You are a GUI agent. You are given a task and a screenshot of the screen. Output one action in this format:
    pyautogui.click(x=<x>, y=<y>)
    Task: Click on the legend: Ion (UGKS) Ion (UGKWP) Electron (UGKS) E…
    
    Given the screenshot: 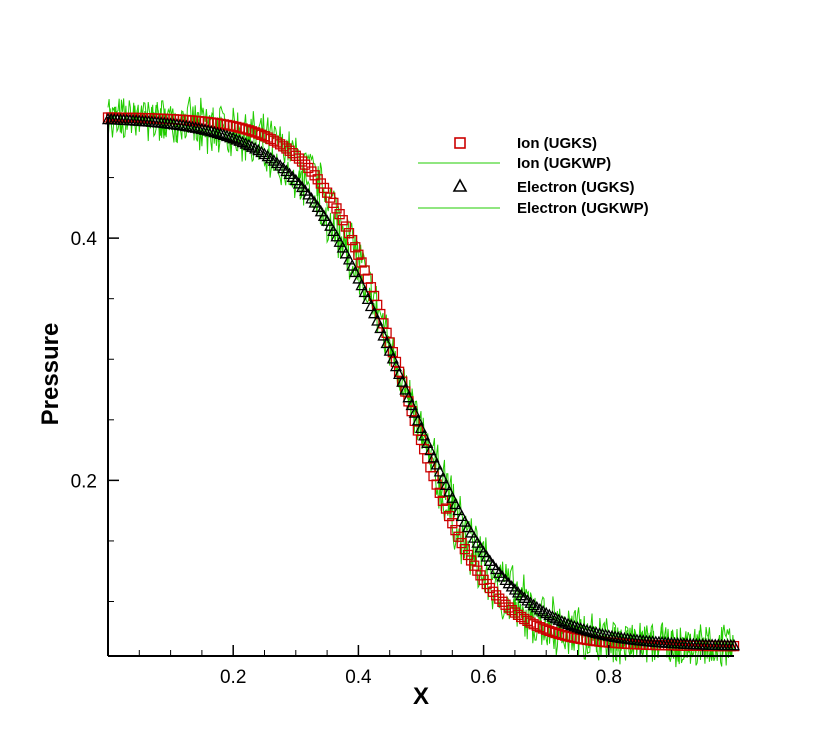 What is the action you would take?
    pyautogui.click(x=533, y=176)
    